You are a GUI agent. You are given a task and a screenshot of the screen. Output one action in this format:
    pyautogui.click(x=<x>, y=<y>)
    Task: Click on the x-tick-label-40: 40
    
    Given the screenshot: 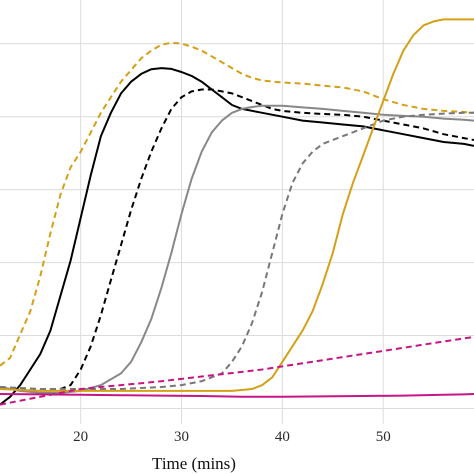 What is the action you would take?
    pyautogui.click(x=282, y=437)
    